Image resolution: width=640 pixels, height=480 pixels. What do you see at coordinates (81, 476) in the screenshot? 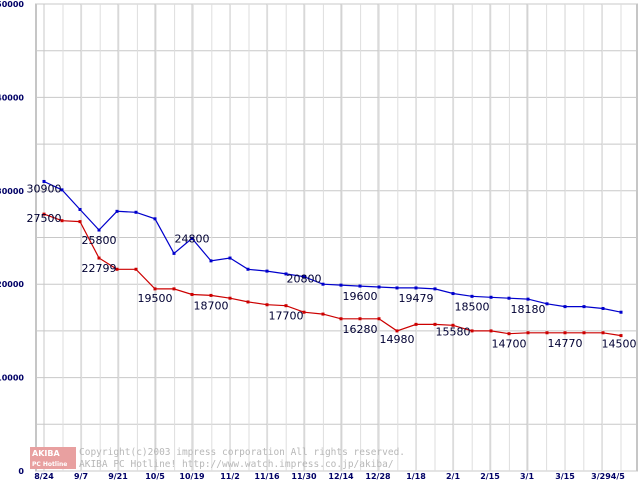
I see `x-tick-label: 9/7` at bounding box center [81, 476].